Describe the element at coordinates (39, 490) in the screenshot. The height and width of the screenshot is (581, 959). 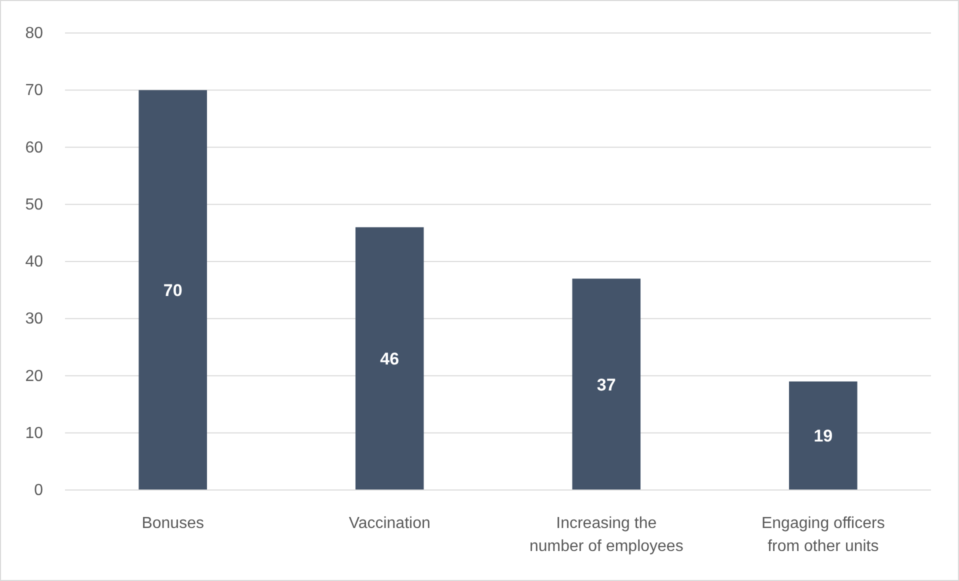
I see `y-tick-label: 0` at that location.